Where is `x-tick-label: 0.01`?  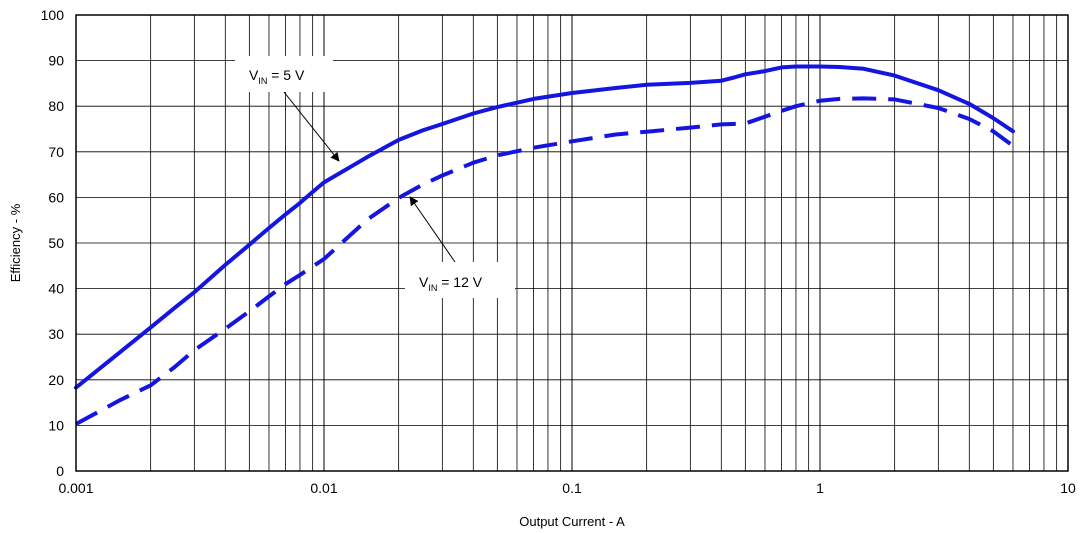 x-tick-label: 0.01 is located at coordinates (323, 488).